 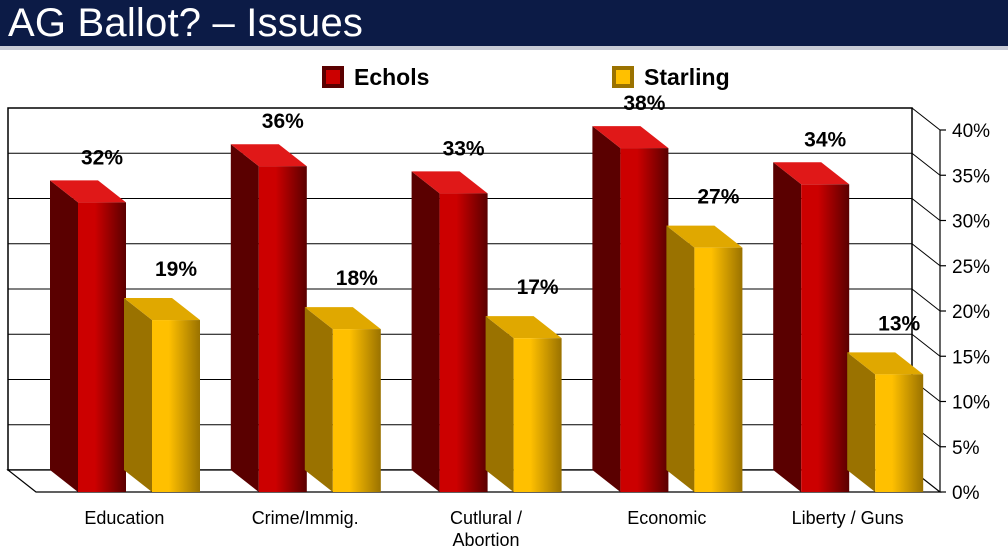 I want to click on y-tick-label: 10%, so click(x=971, y=403).